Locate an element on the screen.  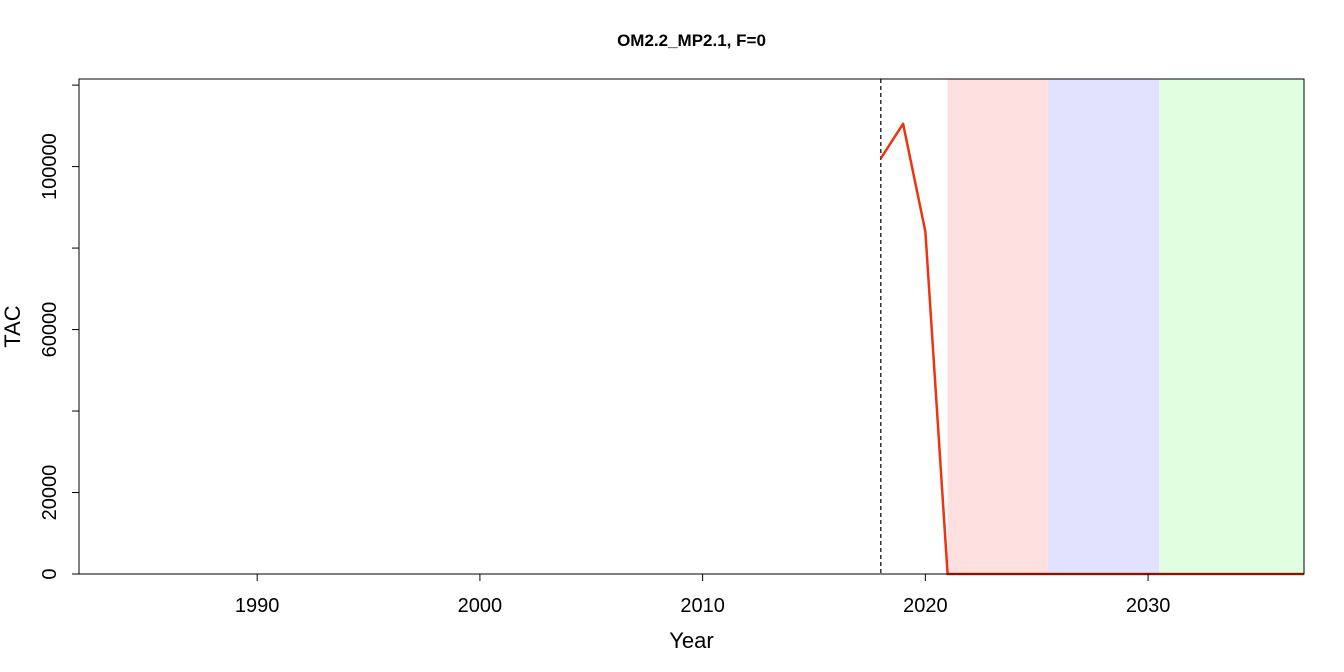
y-axis: 0 20000 60000 100000 is located at coordinates (59, 332).